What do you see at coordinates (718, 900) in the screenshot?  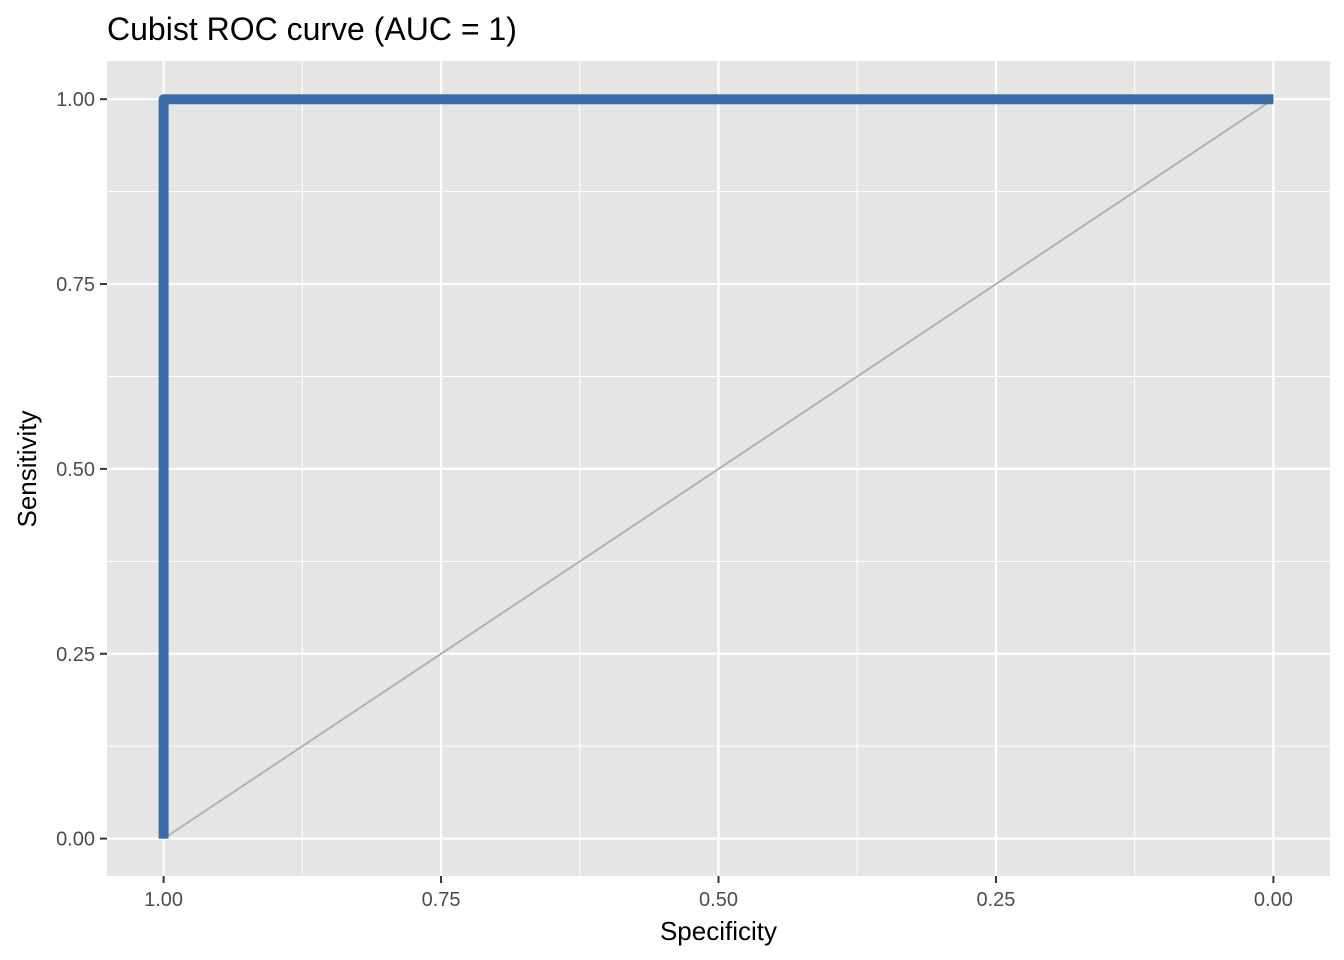 I see `x-tick-label: 0.50` at bounding box center [718, 900].